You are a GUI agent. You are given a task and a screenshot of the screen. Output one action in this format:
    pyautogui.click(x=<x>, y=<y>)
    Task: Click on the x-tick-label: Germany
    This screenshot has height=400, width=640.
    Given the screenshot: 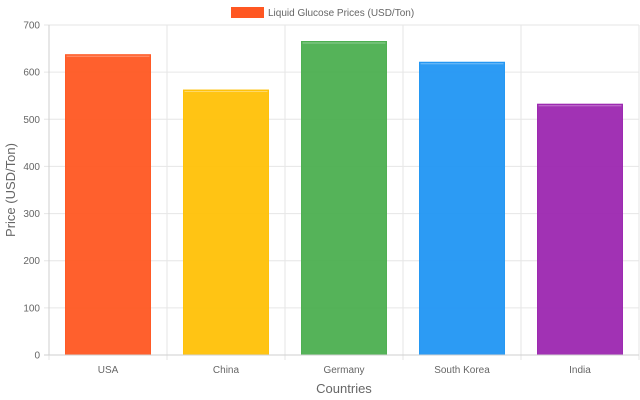 What is the action you would take?
    pyautogui.click(x=343, y=370)
    